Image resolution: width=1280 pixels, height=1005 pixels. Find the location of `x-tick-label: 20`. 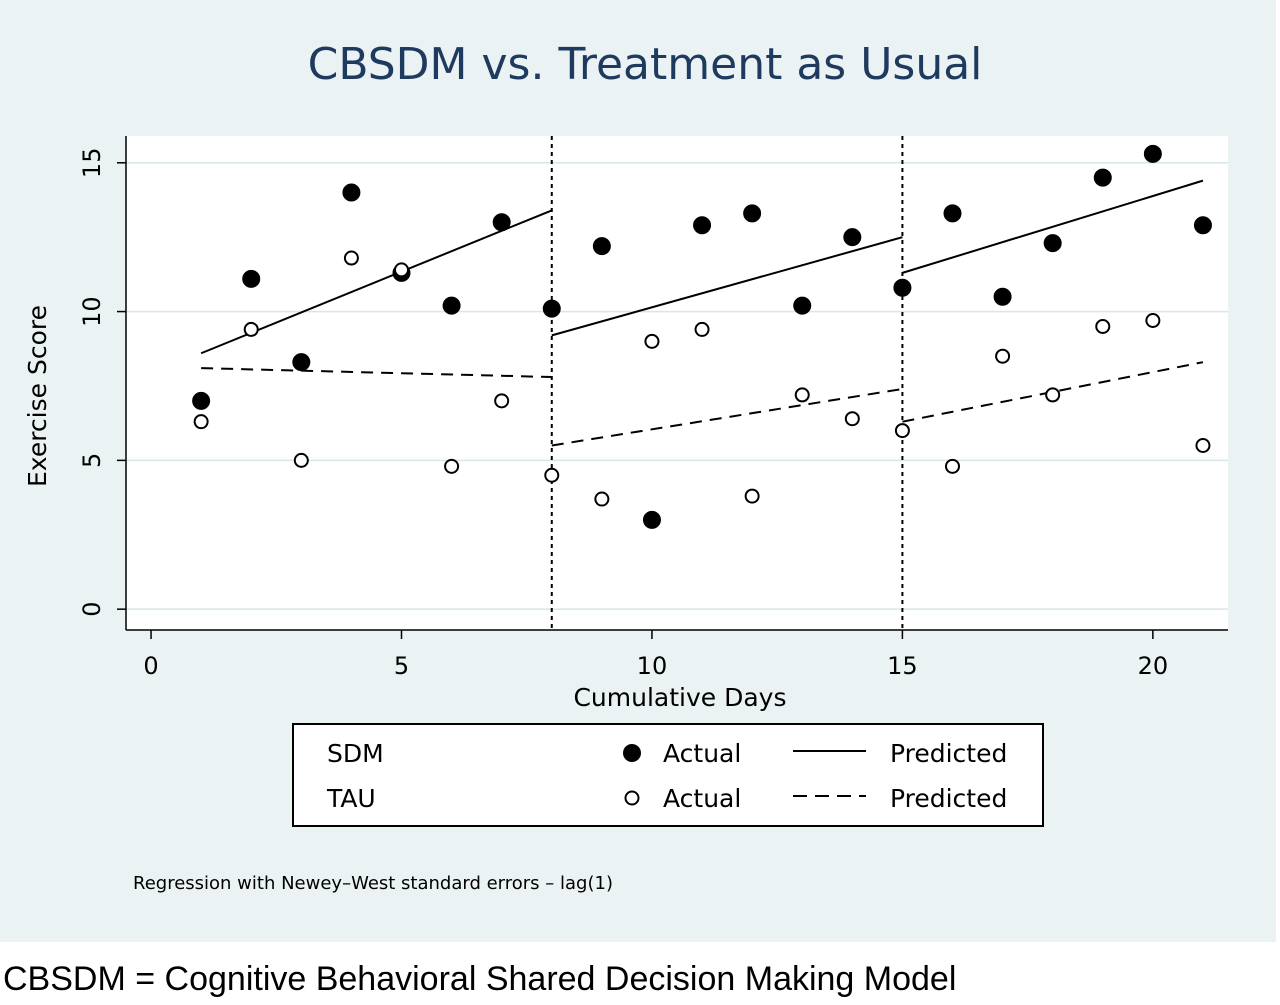

x-tick-label: 20 is located at coordinates (1153, 666).